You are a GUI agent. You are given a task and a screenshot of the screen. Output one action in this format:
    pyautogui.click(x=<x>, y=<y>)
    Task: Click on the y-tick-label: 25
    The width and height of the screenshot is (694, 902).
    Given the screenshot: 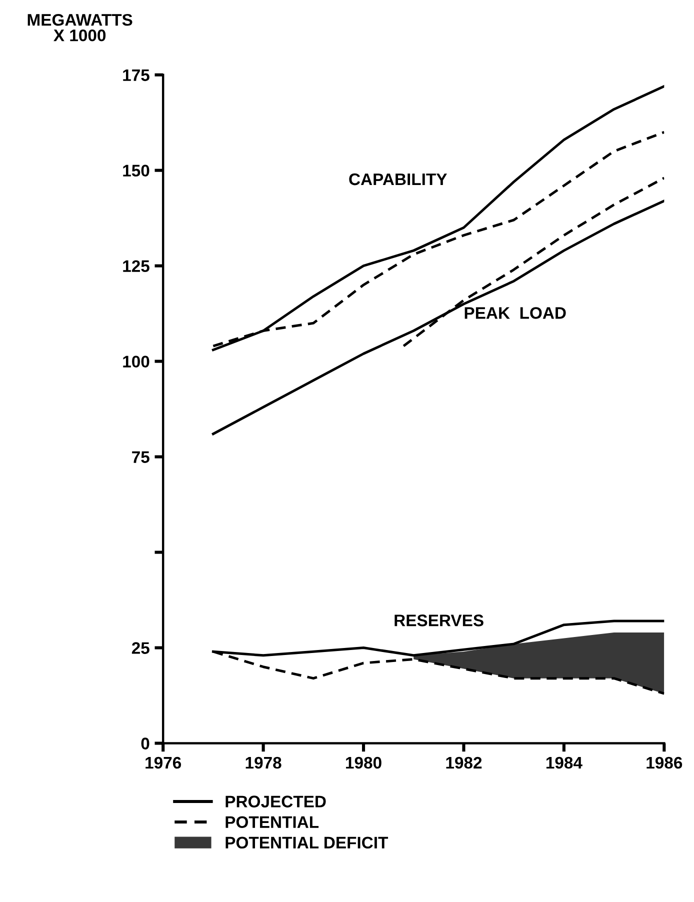 What is the action you would take?
    pyautogui.click(x=141, y=648)
    